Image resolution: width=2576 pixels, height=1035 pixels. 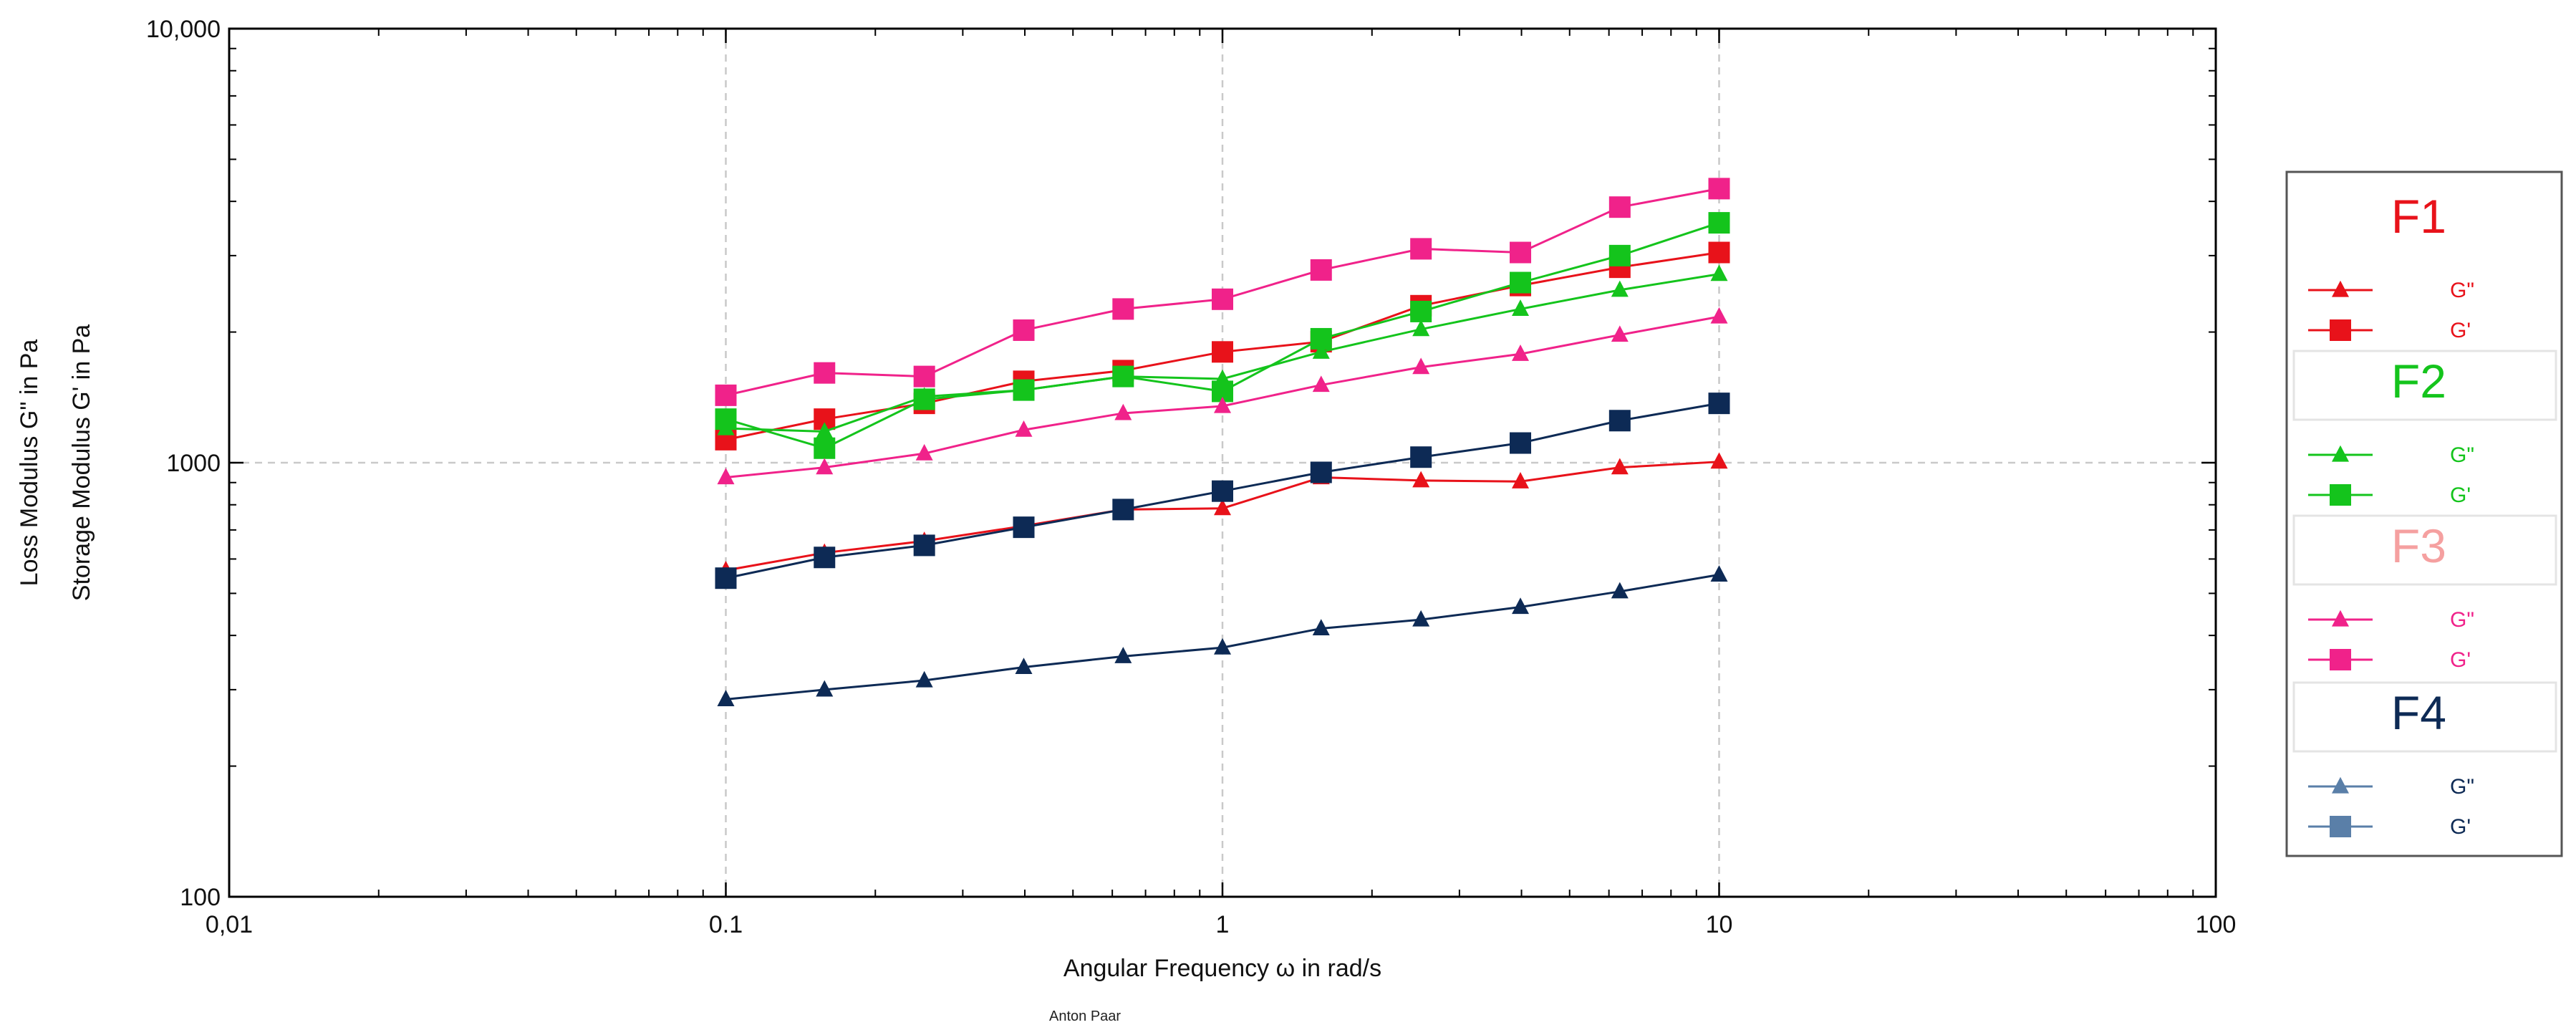 What do you see at coordinates (81, 462) in the screenshot?
I see `y-axis-title-storage-modulus: Storage Modulus G' in Pa` at bounding box center [81, 462].